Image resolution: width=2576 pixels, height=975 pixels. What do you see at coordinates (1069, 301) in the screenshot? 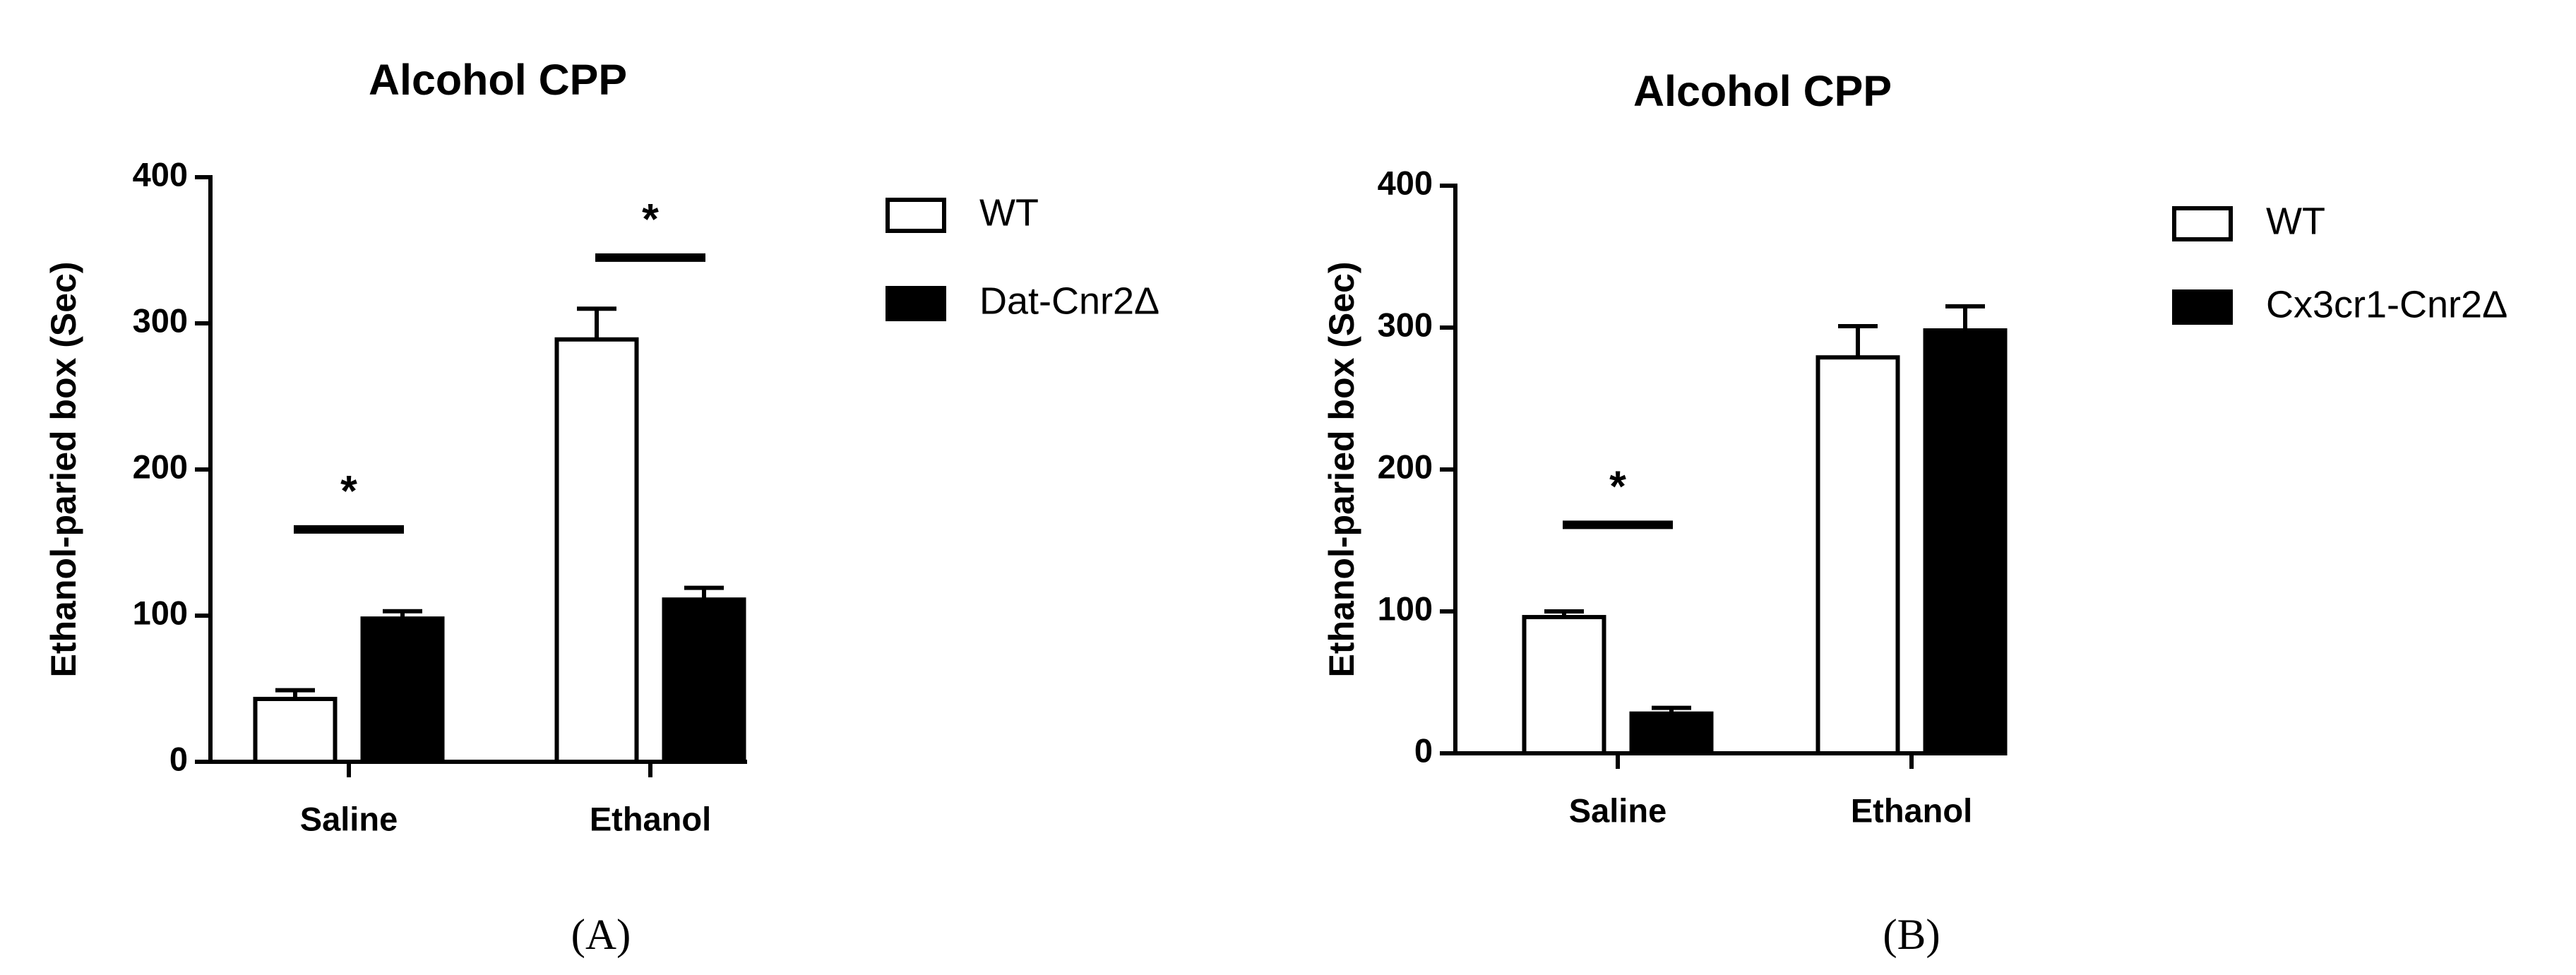
I see `legend-label: Dat-Cnr2Δ` at bounding box center [1069, 301].